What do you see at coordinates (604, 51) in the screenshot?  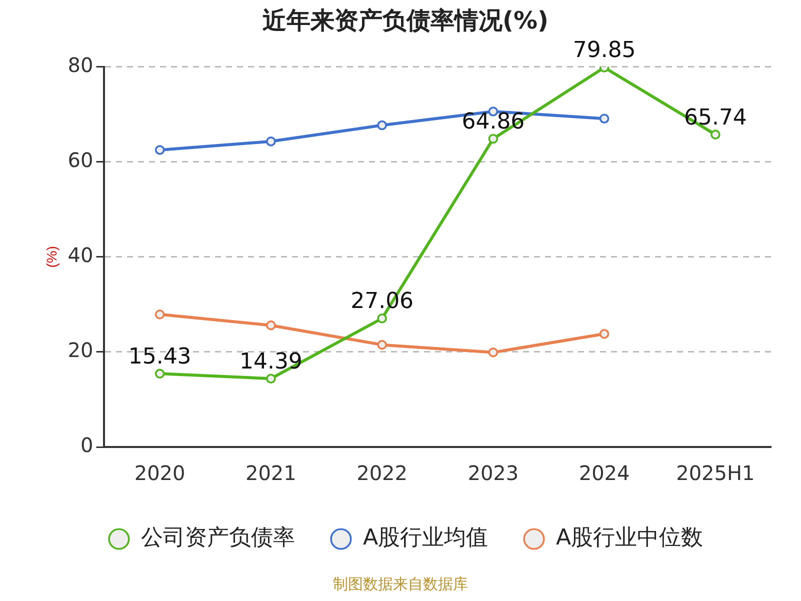 I see `data-label: 79.85` at bounding box center [604, 51].